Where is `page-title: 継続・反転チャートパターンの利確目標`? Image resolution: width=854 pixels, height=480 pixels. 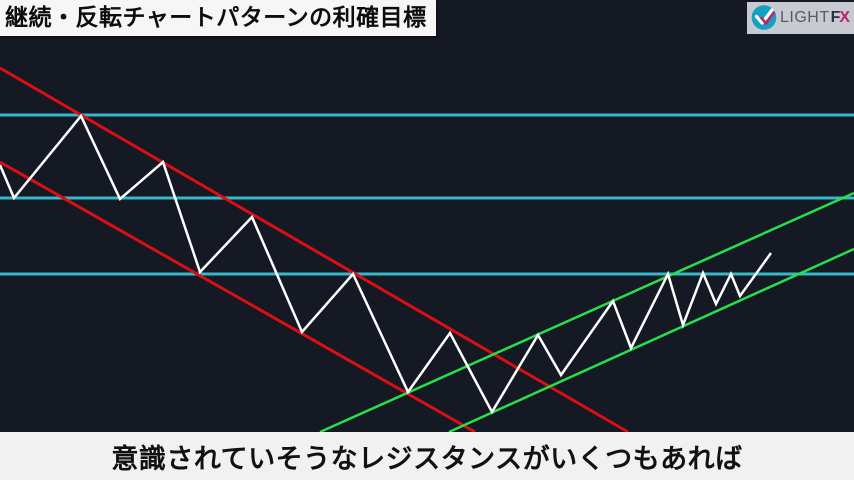 page-title: 継続・反転チャートパターンの利確目標 is located at coordinates (216, 17).